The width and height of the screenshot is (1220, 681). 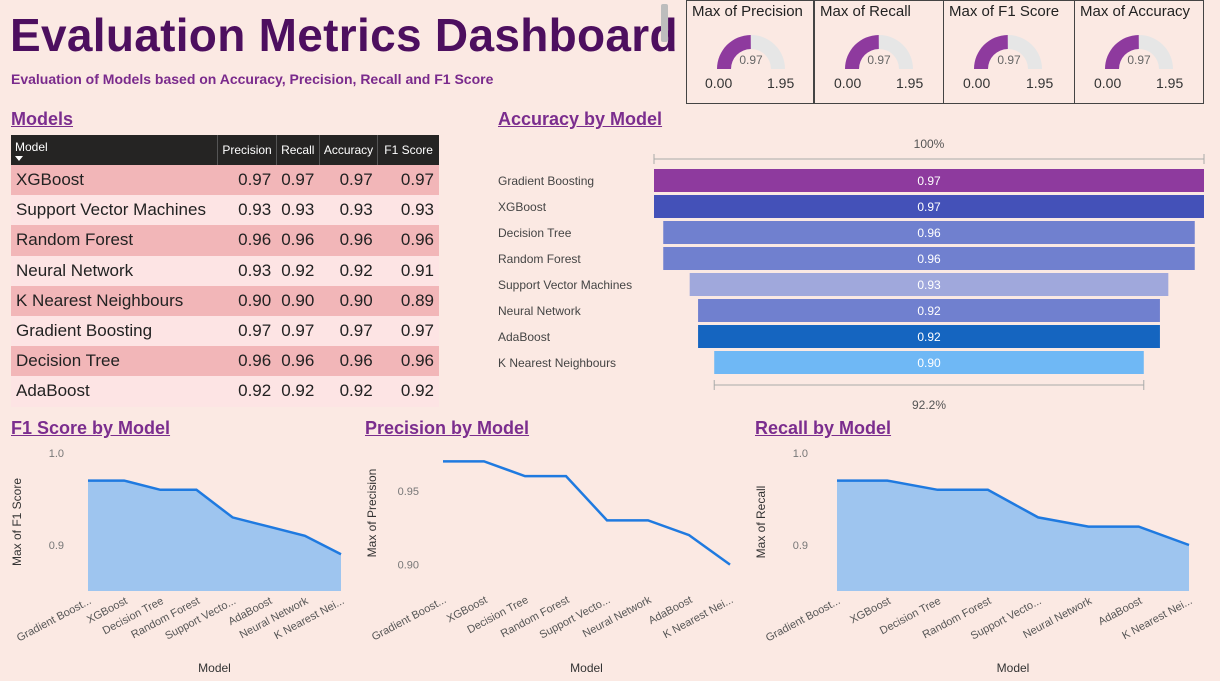 I want to click on gauge-card-f1: Max of F1 Score 0.97 0.00 1.95, so click(x=1009, y=52).